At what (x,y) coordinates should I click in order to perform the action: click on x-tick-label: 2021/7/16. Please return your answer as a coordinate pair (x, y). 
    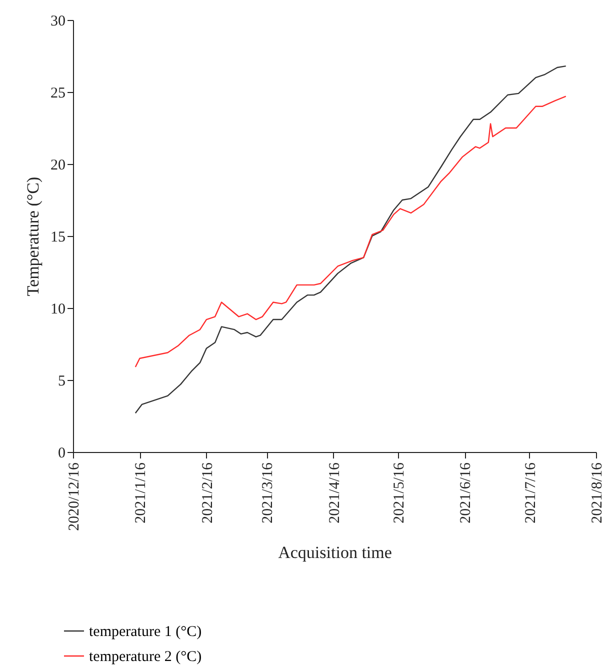
    Looking at the image, I should click on (530, 493).